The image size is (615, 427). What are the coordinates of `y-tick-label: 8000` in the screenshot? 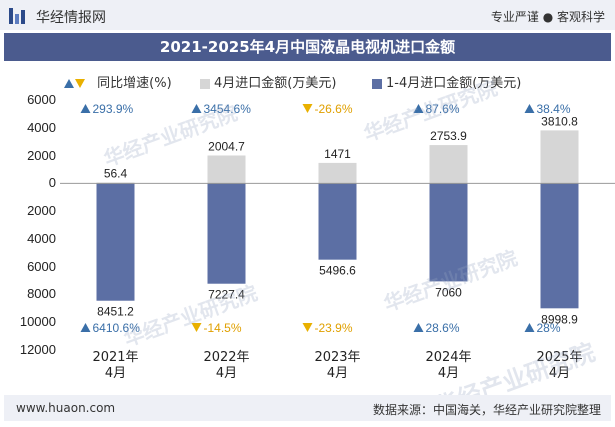 It's located at (41, 294).